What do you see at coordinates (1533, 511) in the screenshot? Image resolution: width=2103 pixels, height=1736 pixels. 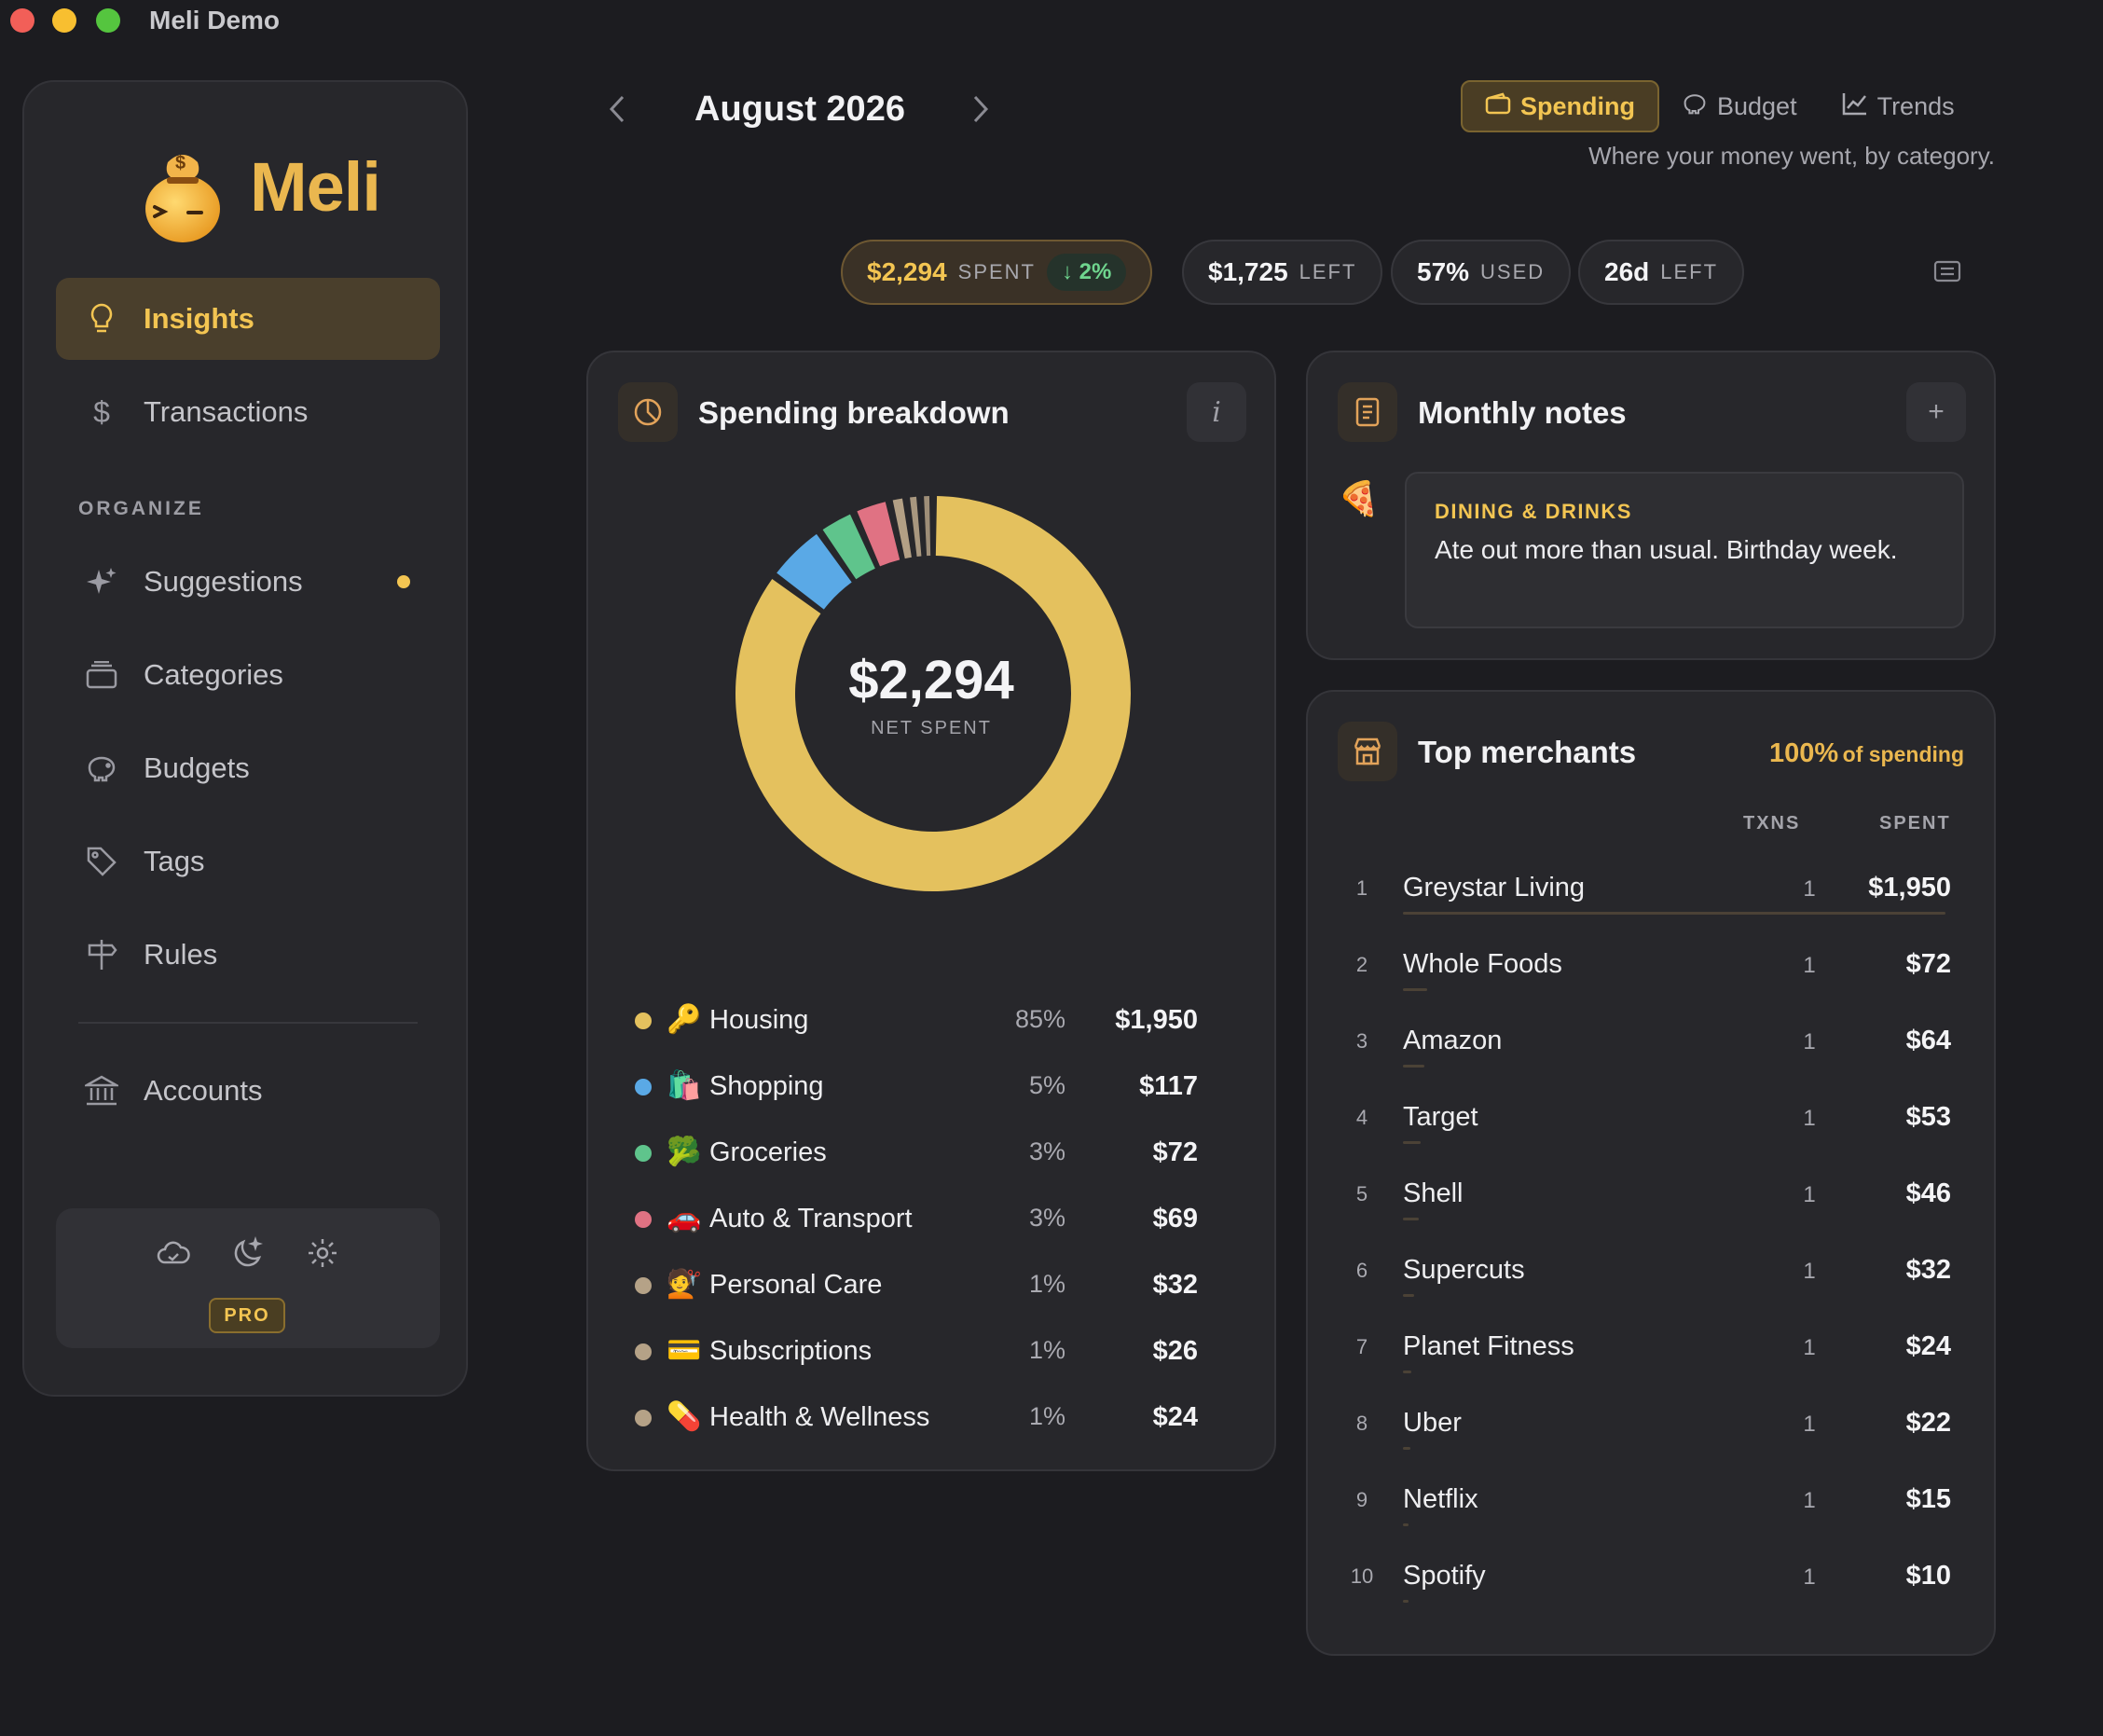 I see `note-category: DINING & DRINKS` at bounding box center [1533, 511].